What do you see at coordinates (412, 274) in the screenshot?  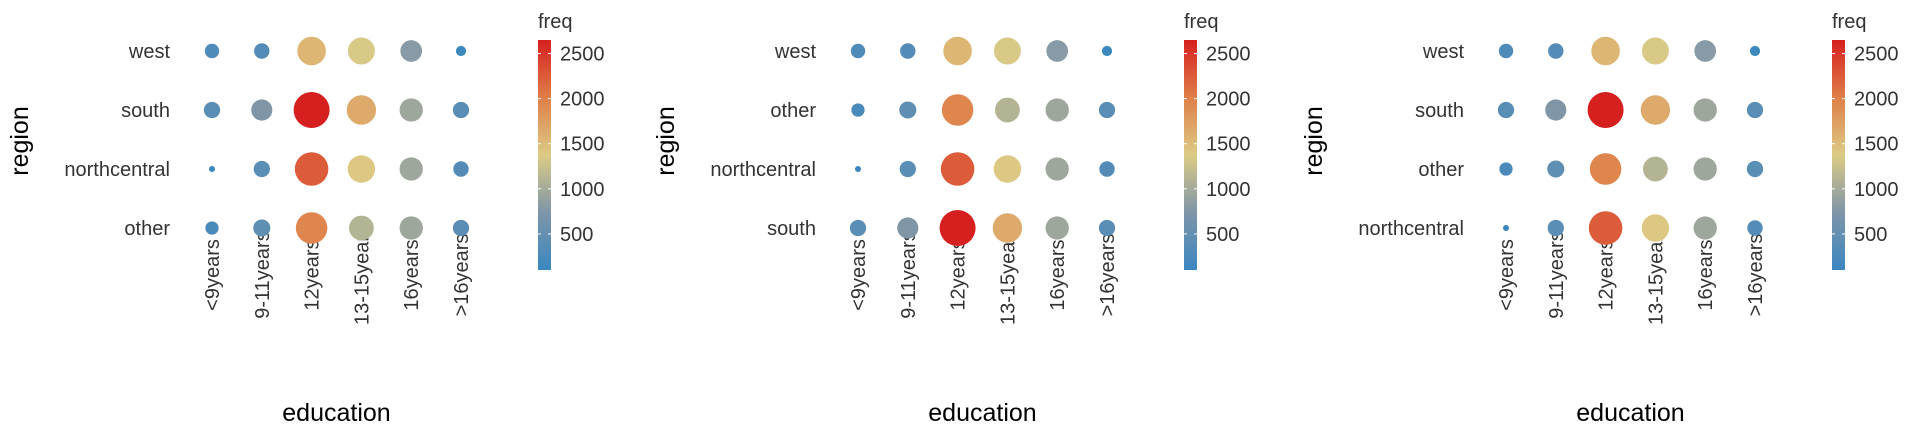 I see `x-tick-label: 16years` at bounding box center [412, 274].